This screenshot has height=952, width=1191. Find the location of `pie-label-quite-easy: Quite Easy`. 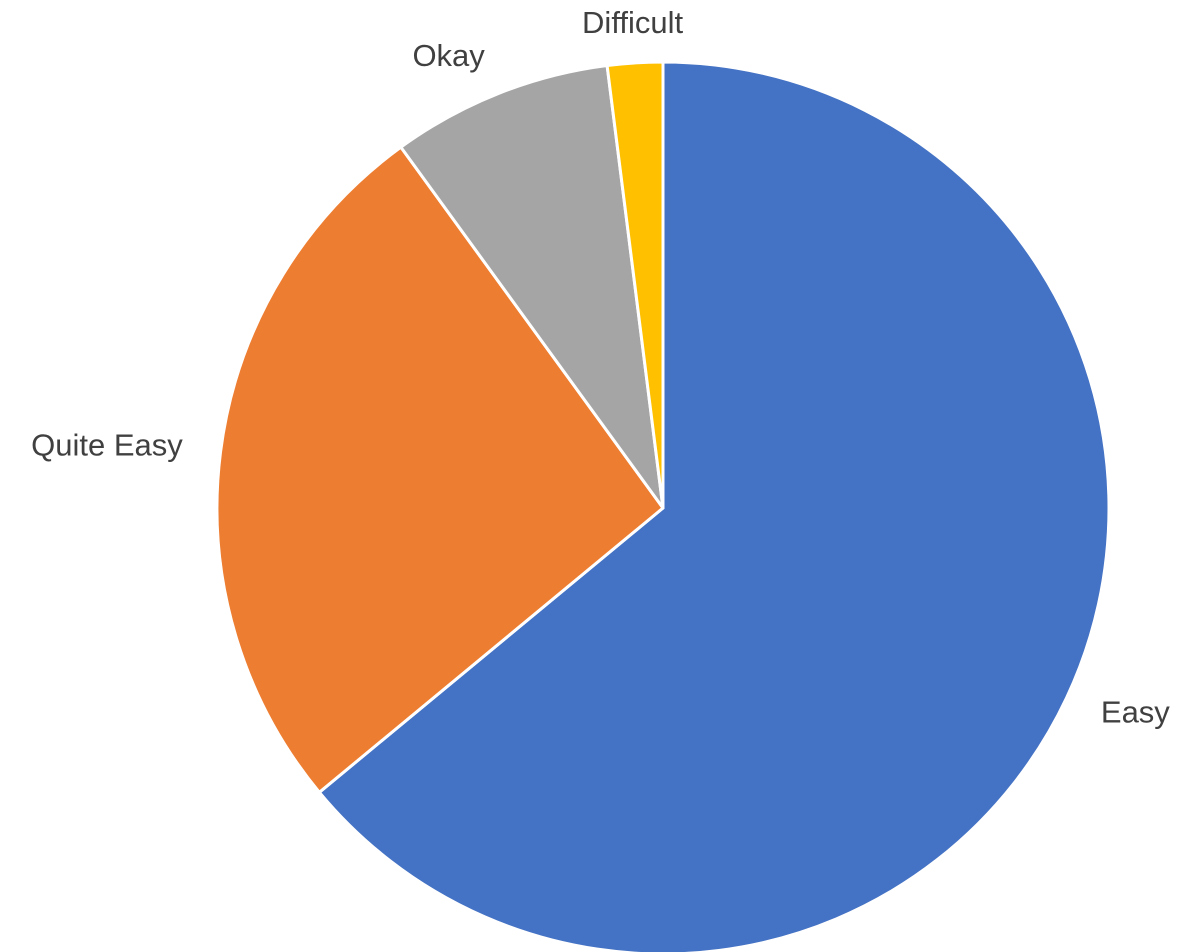

pie-label-quite-easy: Quite Easy is located at coordinates (107, 444).